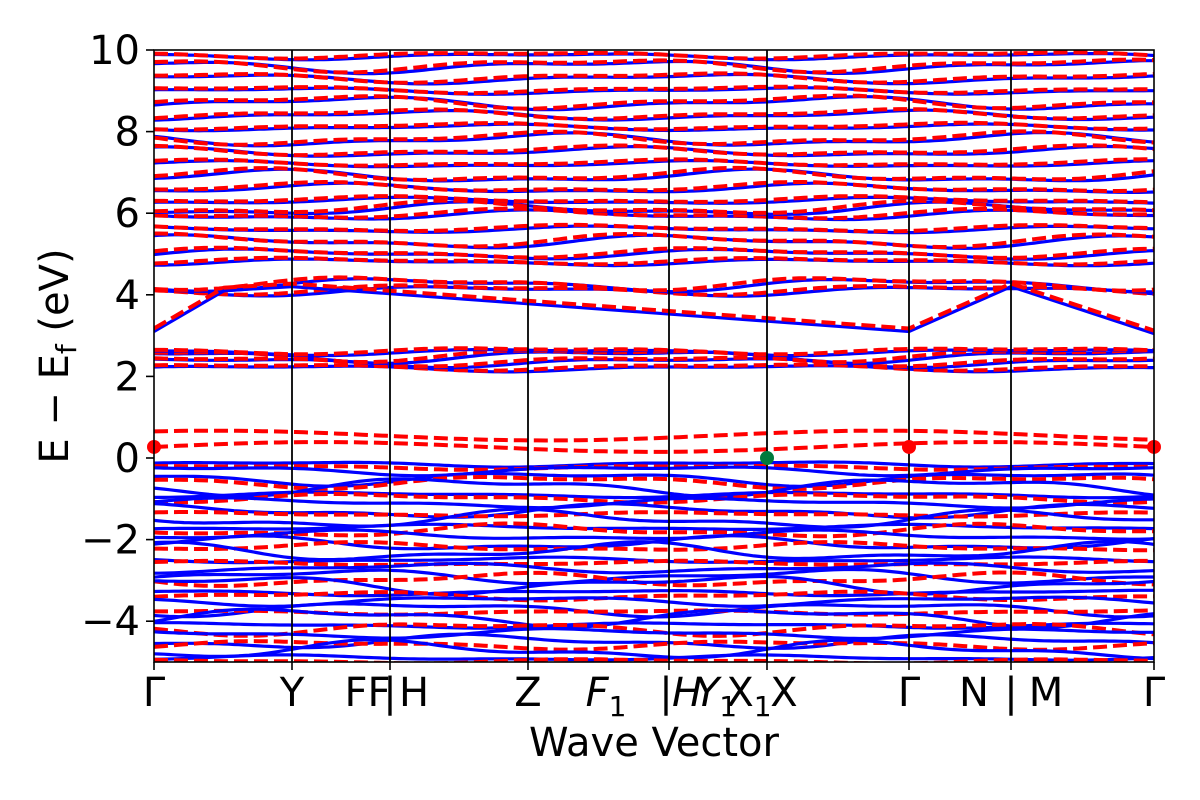  What do you see at coordinates (974, 693) in the screenshot?
I see `x-tick-label-14: N` at bounding box center [974, 693].